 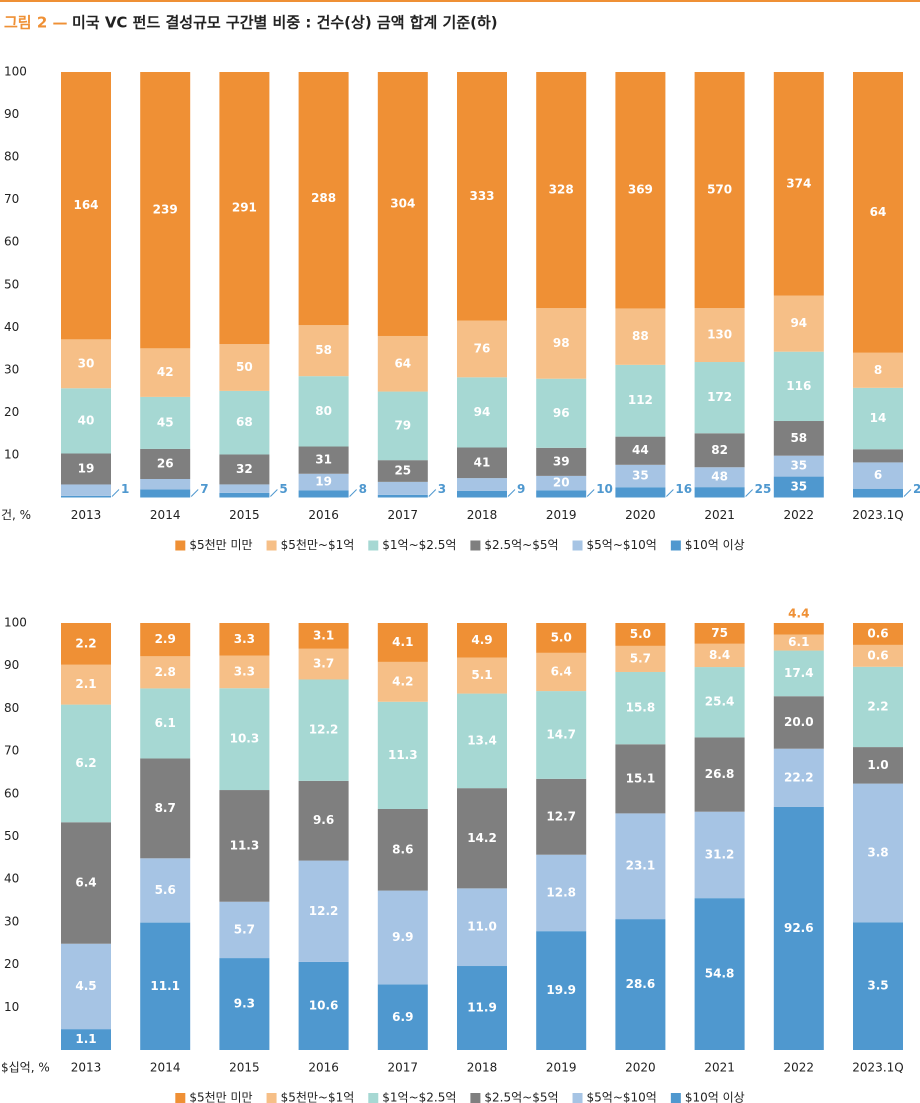 I want to click on data-label: 2.9, so click(x=165, y=639).